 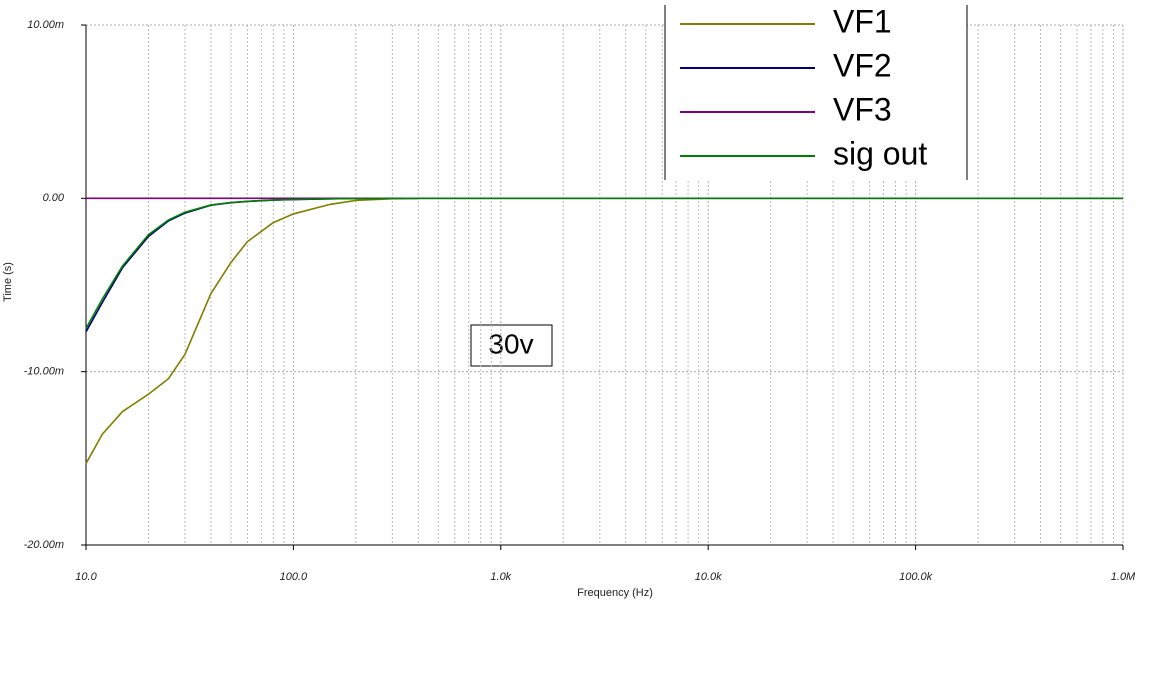 I want to click on annotation-box, so click(x=511, y=345).